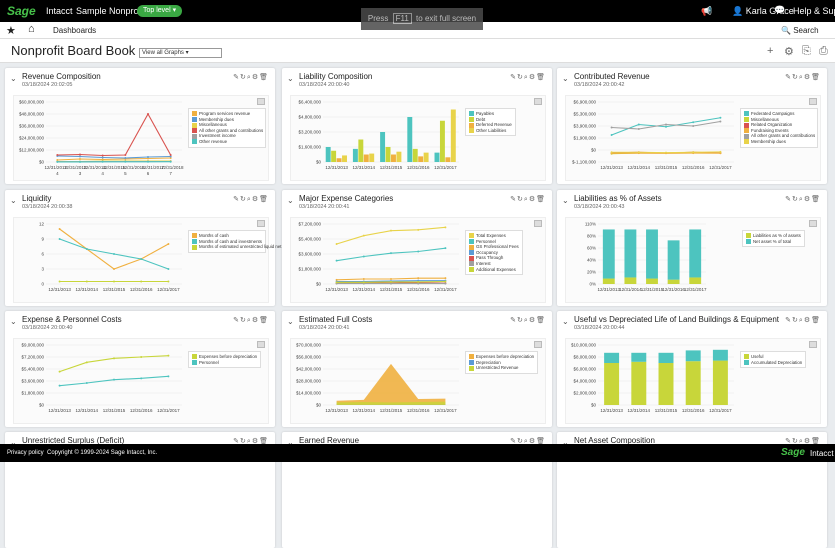 The width and height of the screenshot is (835, 548). I want to click on privacy-link: Privacy policy, so click(25, 453).